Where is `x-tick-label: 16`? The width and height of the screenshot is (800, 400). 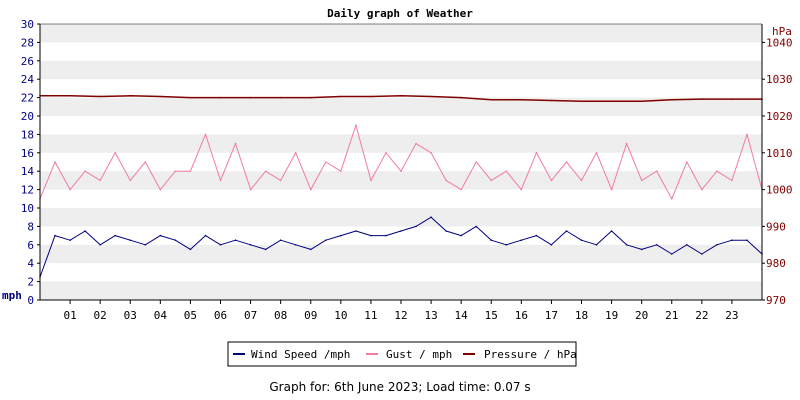
x-tick-label: 16 is located at coordinates (521, 315).